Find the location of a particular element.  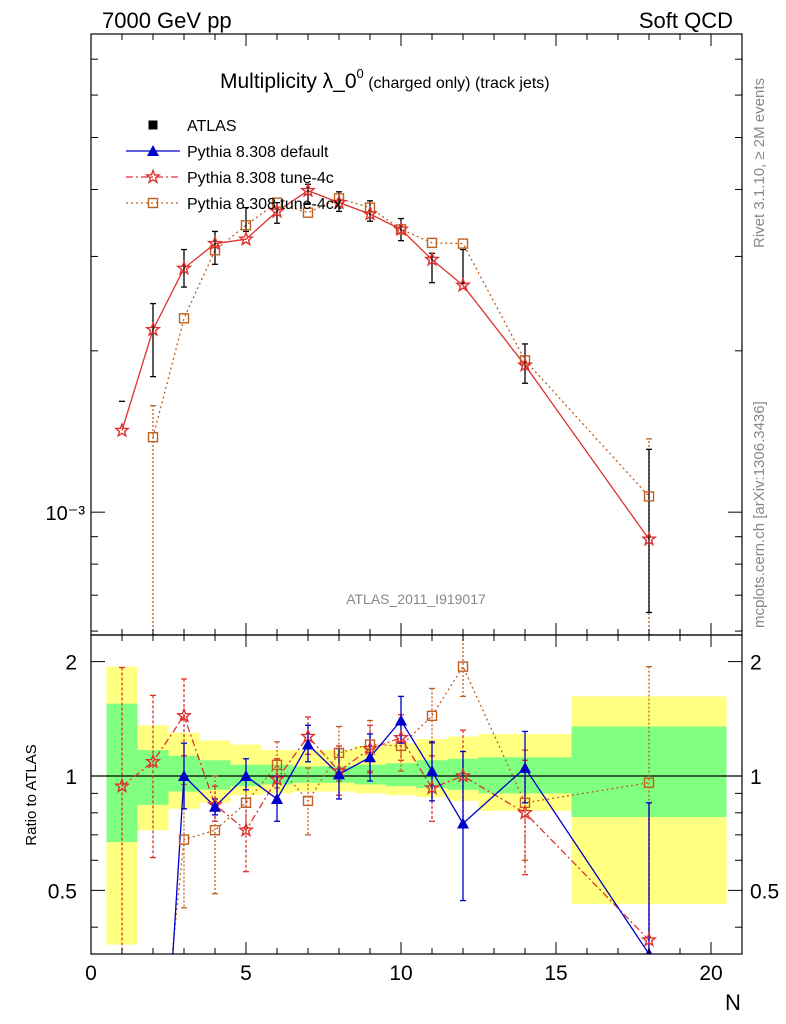

y-tick-label: 10⁻³ is located at coordinates (66, 514).